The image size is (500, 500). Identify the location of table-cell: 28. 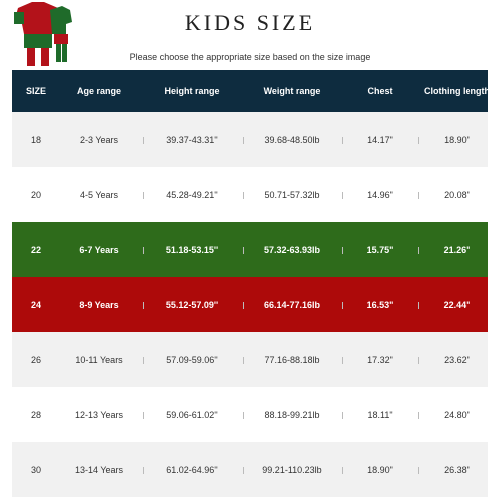
(35, 414).